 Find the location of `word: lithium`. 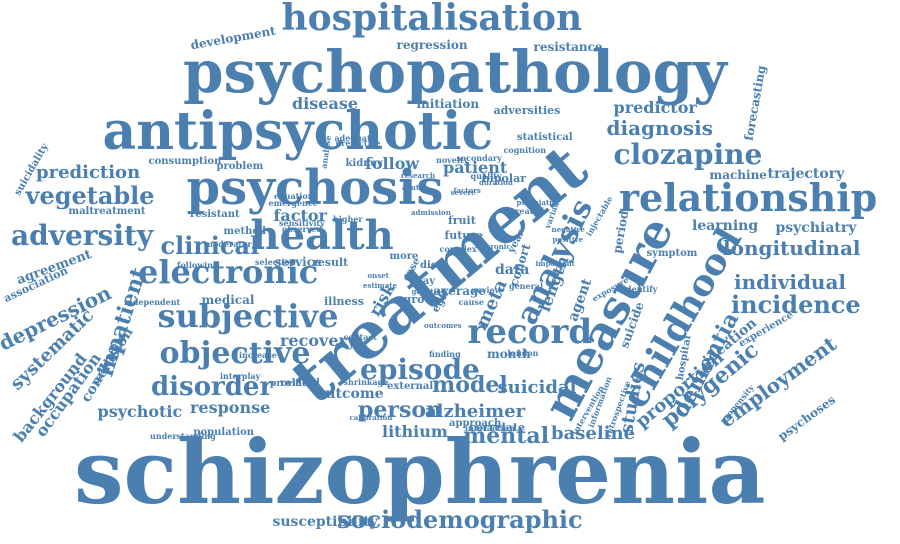

word: lithium is located at coordinates (415, 431).